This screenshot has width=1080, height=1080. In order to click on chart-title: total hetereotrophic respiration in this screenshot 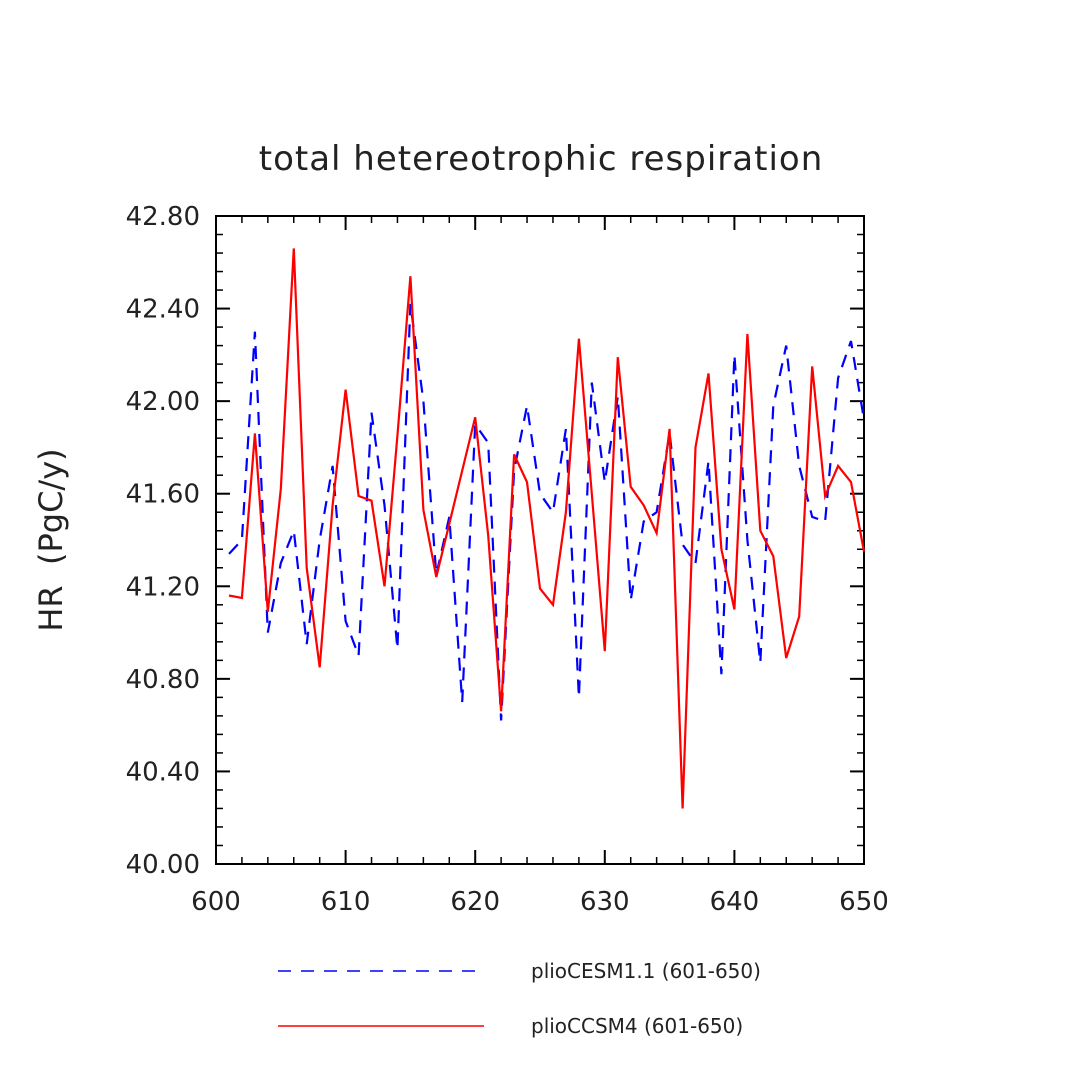, I will do `click(541, 159)`.